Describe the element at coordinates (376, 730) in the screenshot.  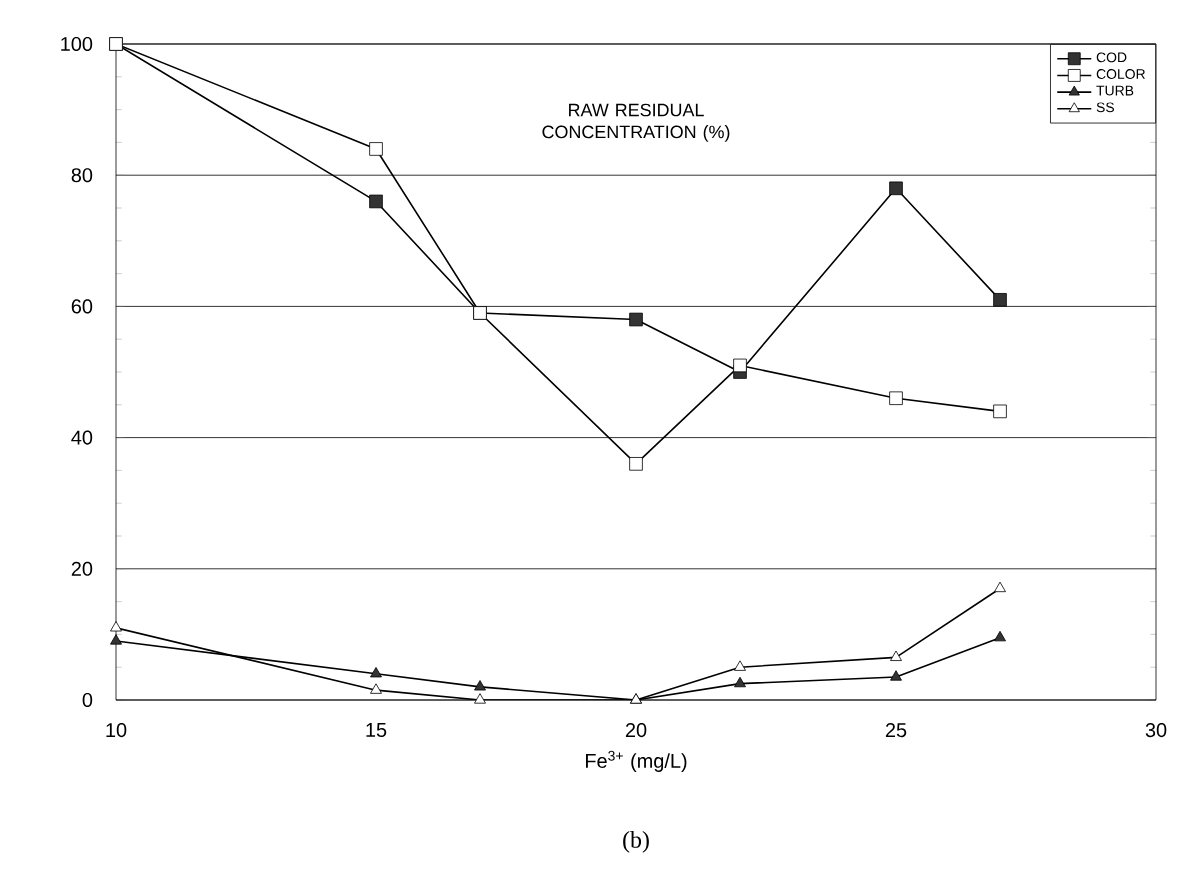
I see `x-tick-label: 15` at that location.